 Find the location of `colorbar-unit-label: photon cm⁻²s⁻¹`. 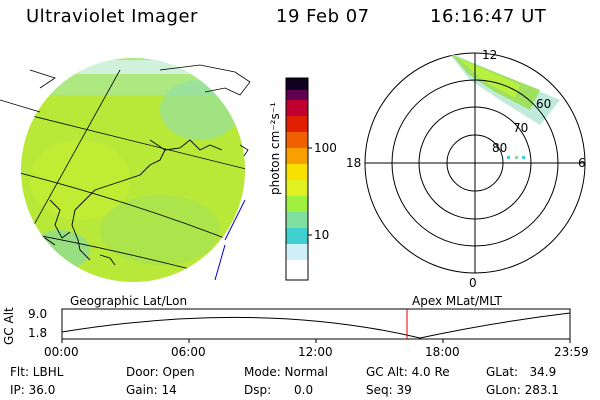

colorbar-unit-label: photon cm⁻²s⁻¹ is located at coordinates (275, 148).